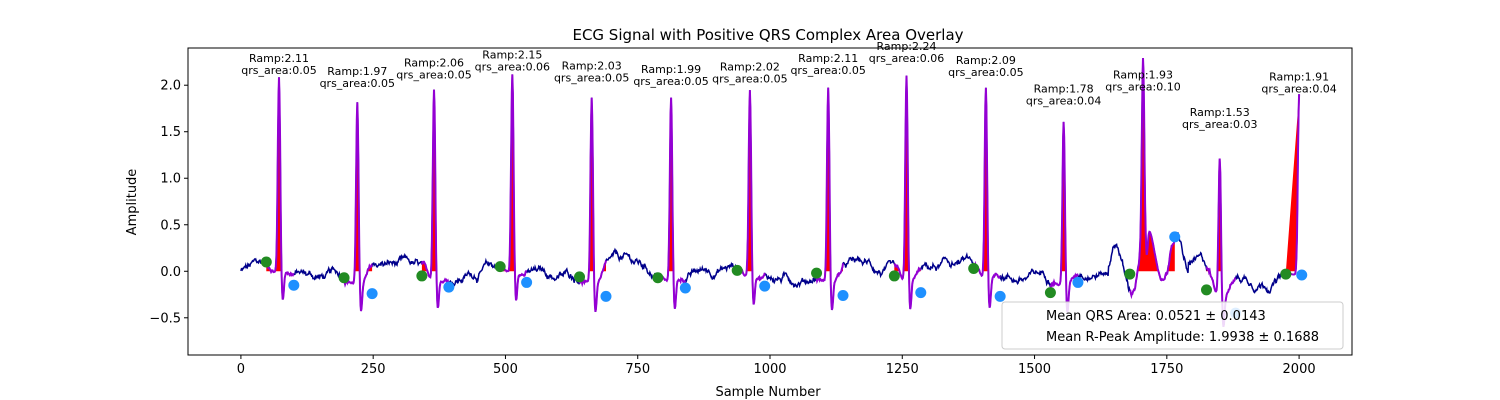 The height and width of the screenshot is (400, 1500). I want to click on legend-box, so click(1172, 325).